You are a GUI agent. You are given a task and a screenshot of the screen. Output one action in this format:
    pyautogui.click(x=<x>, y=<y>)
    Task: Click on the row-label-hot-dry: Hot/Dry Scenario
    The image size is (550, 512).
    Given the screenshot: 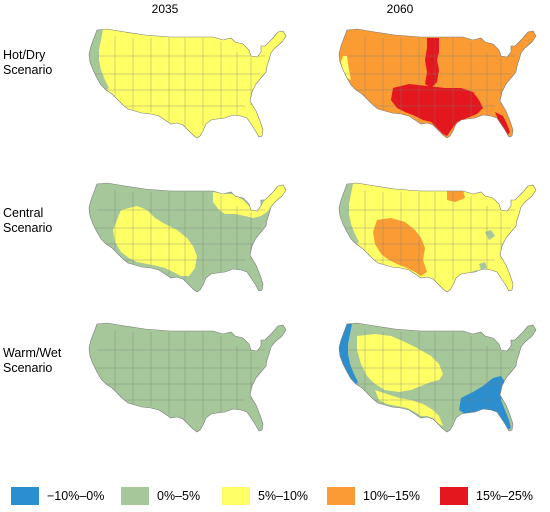 What is the action you would take?
    pyautogui.click(x=27, y=63)
    